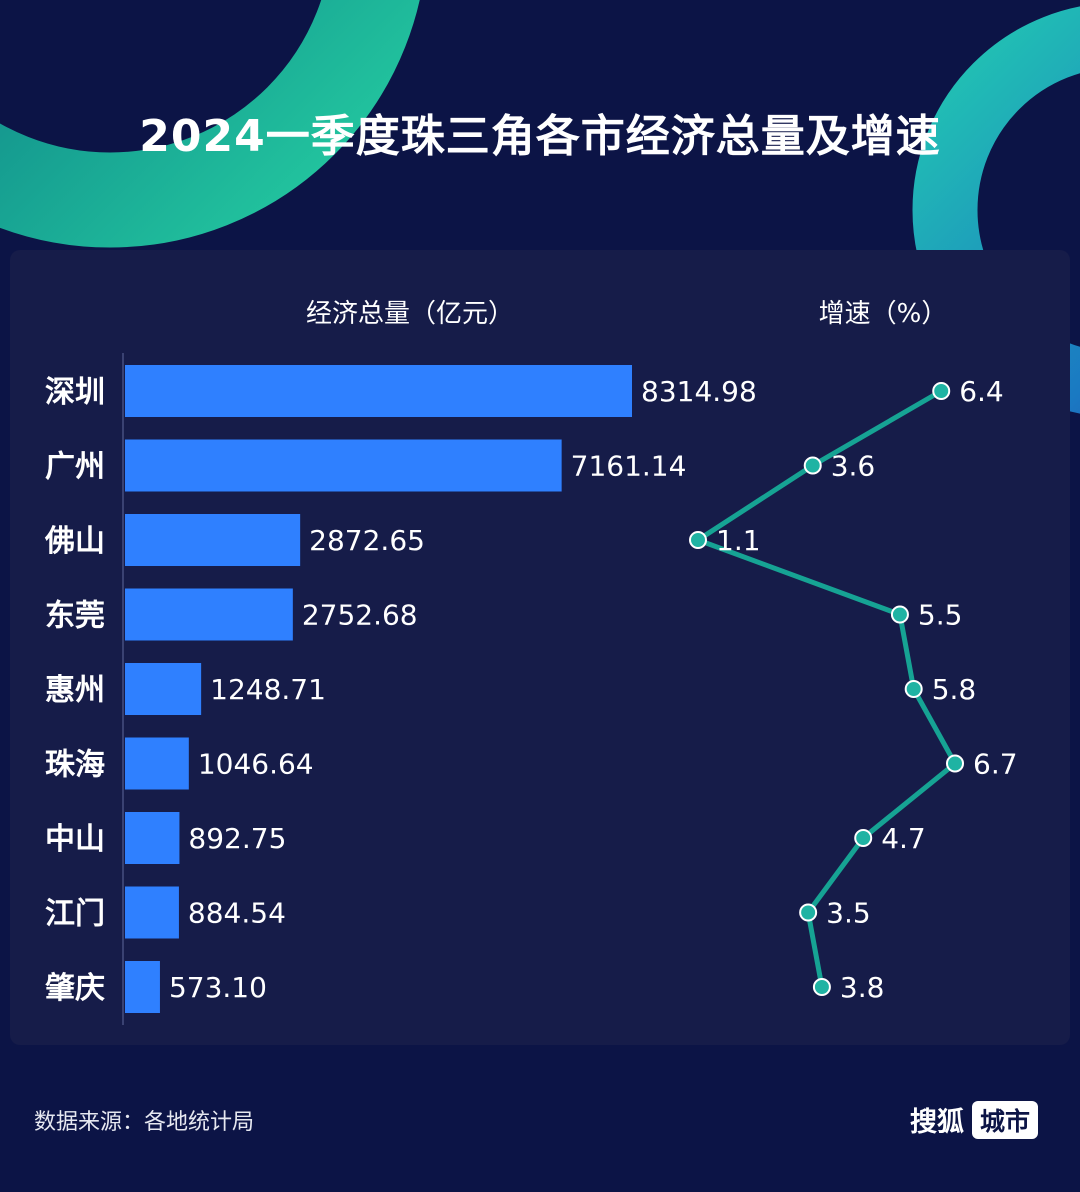  What do you see at coordinates (75, 392) in the screenshot?
I see `category-label: 深圳` at bounding box center [75, 392].